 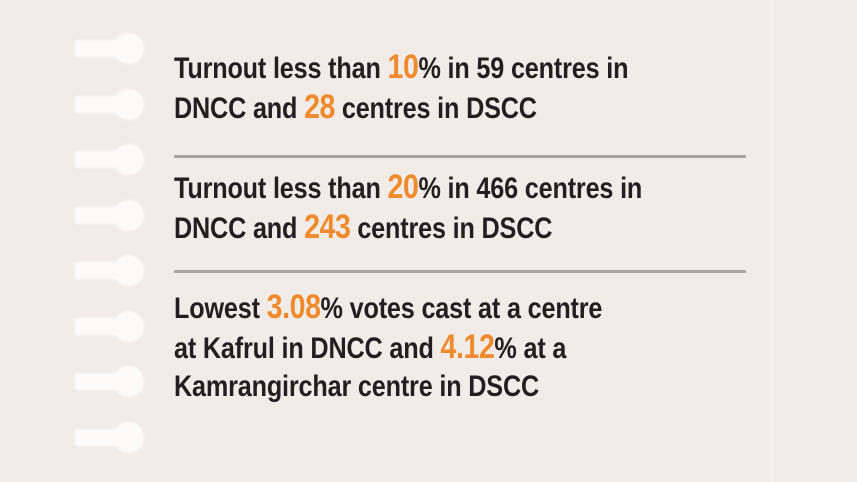 I want to click on stat-text: % in 466 centres in, so click(x=530, y=188).